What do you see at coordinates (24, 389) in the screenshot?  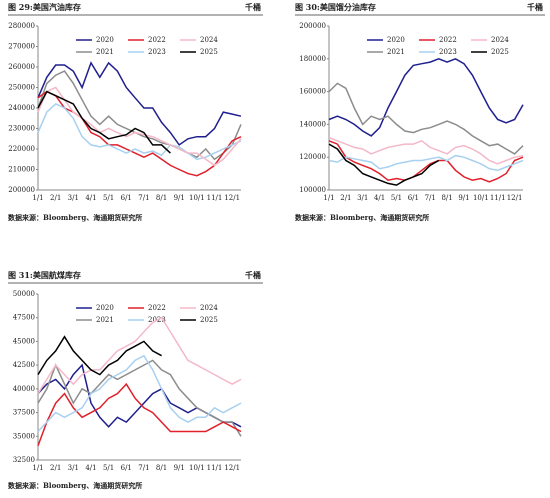 I see `y-tick-label: 40000` at bounding box center [24, 389].